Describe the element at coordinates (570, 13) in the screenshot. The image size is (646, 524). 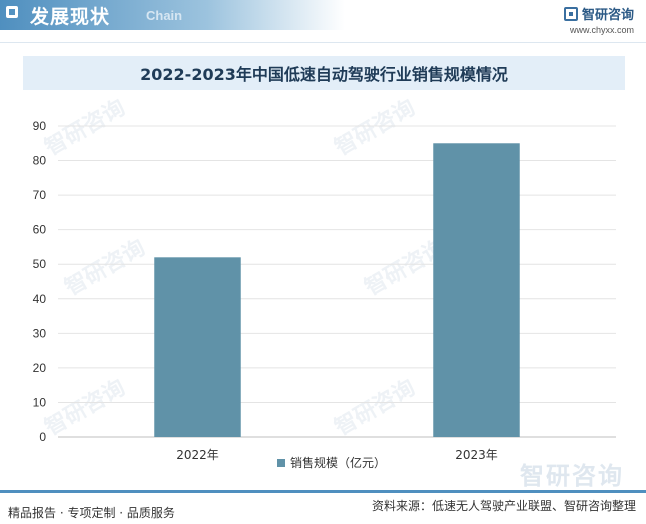
I see `brand-logo-icon` at that location.